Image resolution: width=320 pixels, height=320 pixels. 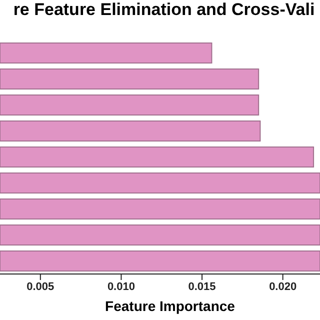 What do you see at coordinates (40, 286) in the screenshot?
I see `x-tick-label: 0.005` at bounding box center [40, 286].